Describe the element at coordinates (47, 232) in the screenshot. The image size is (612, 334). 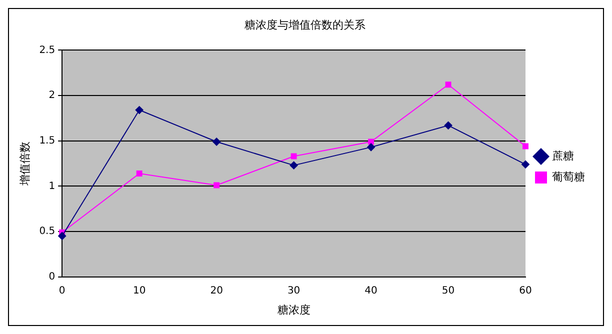
I see `y-tick-label: 0.5` at that location.